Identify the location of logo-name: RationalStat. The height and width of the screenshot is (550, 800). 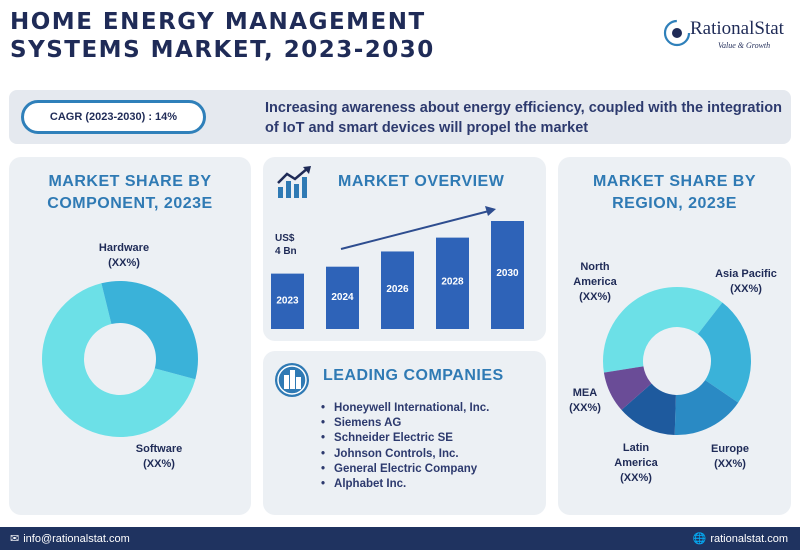
(737, 28).